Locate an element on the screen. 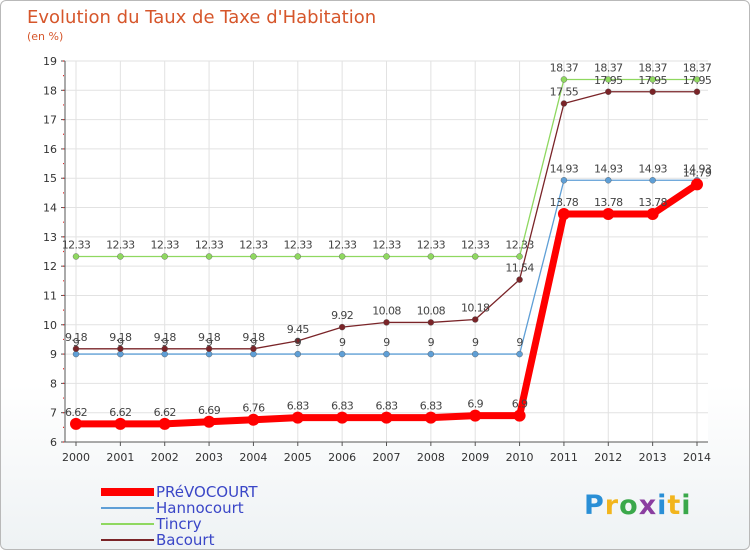 Image resolution: width=750 pixels, height=550 pixels. legend-item-hannocourt: Hannocourt is located at coordinates (221, 508).